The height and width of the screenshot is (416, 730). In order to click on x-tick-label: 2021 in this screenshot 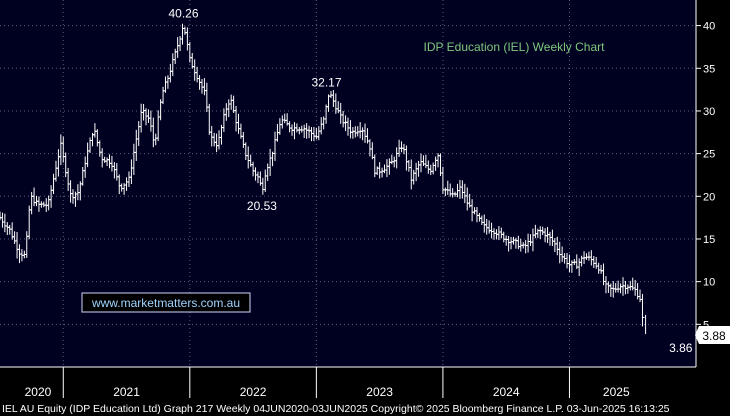, I will do `click(126, 392)`.